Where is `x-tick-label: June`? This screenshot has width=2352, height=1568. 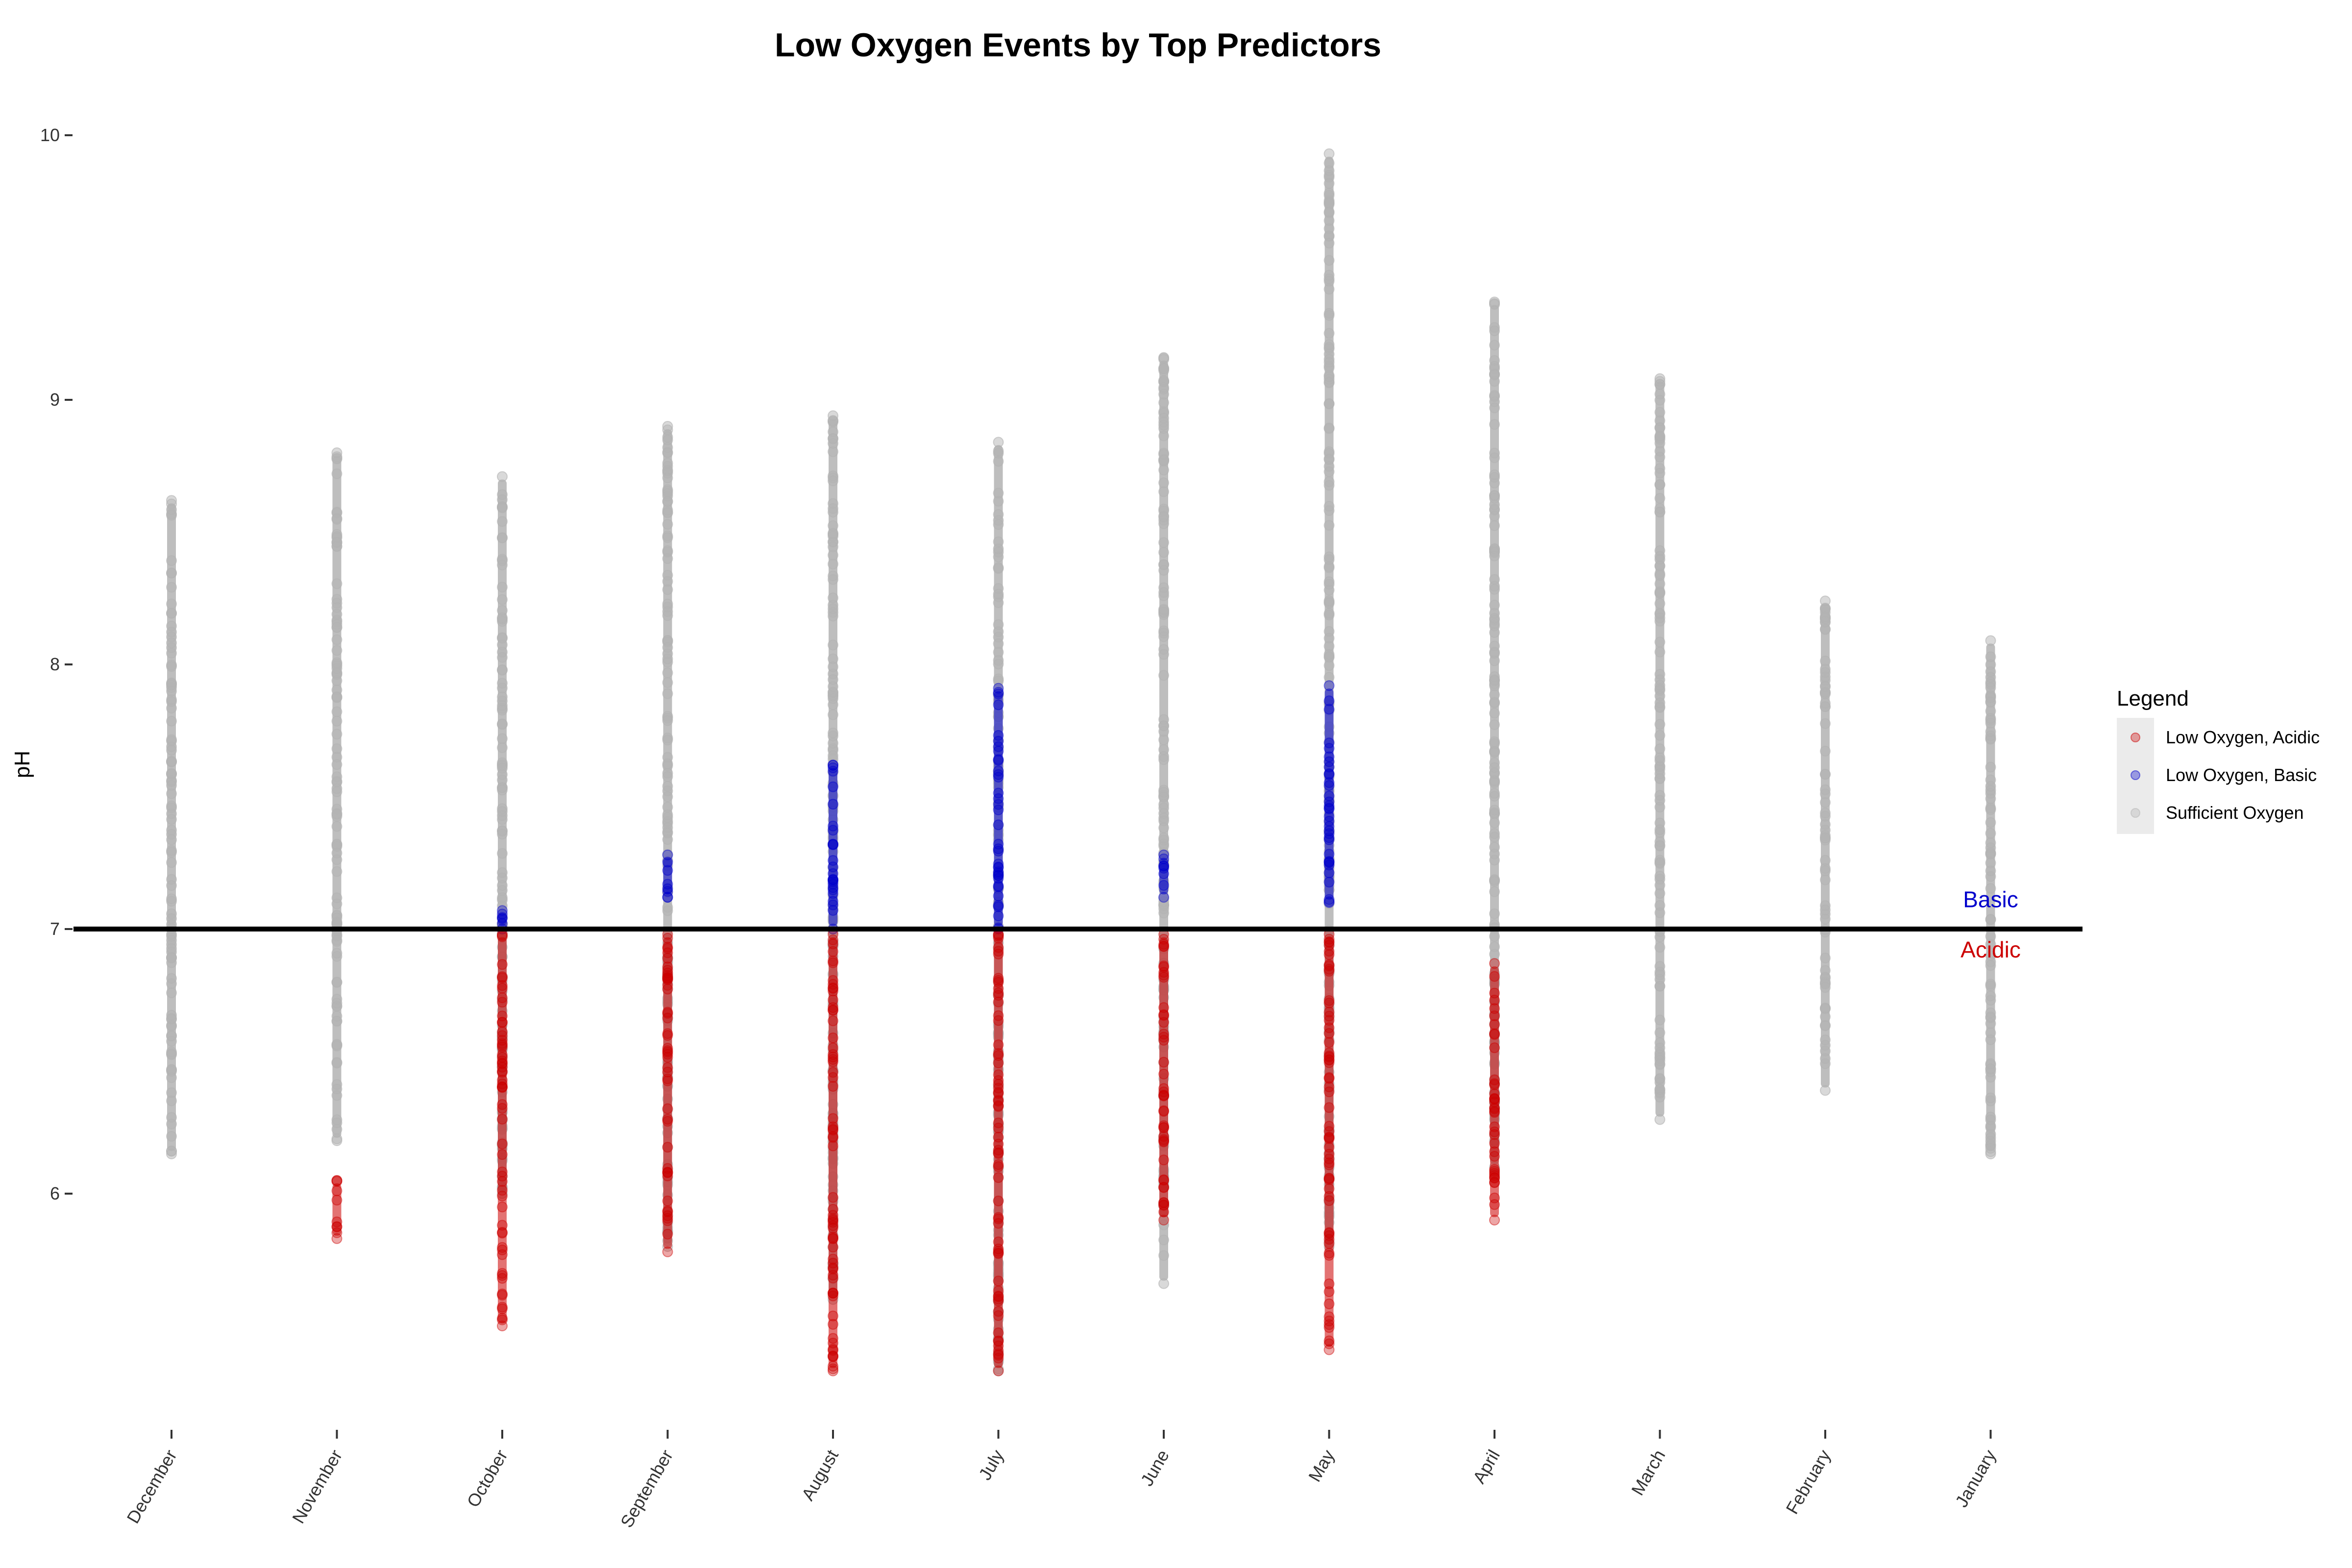 x-tick-label: June is located at coordinates (1154, 1468).